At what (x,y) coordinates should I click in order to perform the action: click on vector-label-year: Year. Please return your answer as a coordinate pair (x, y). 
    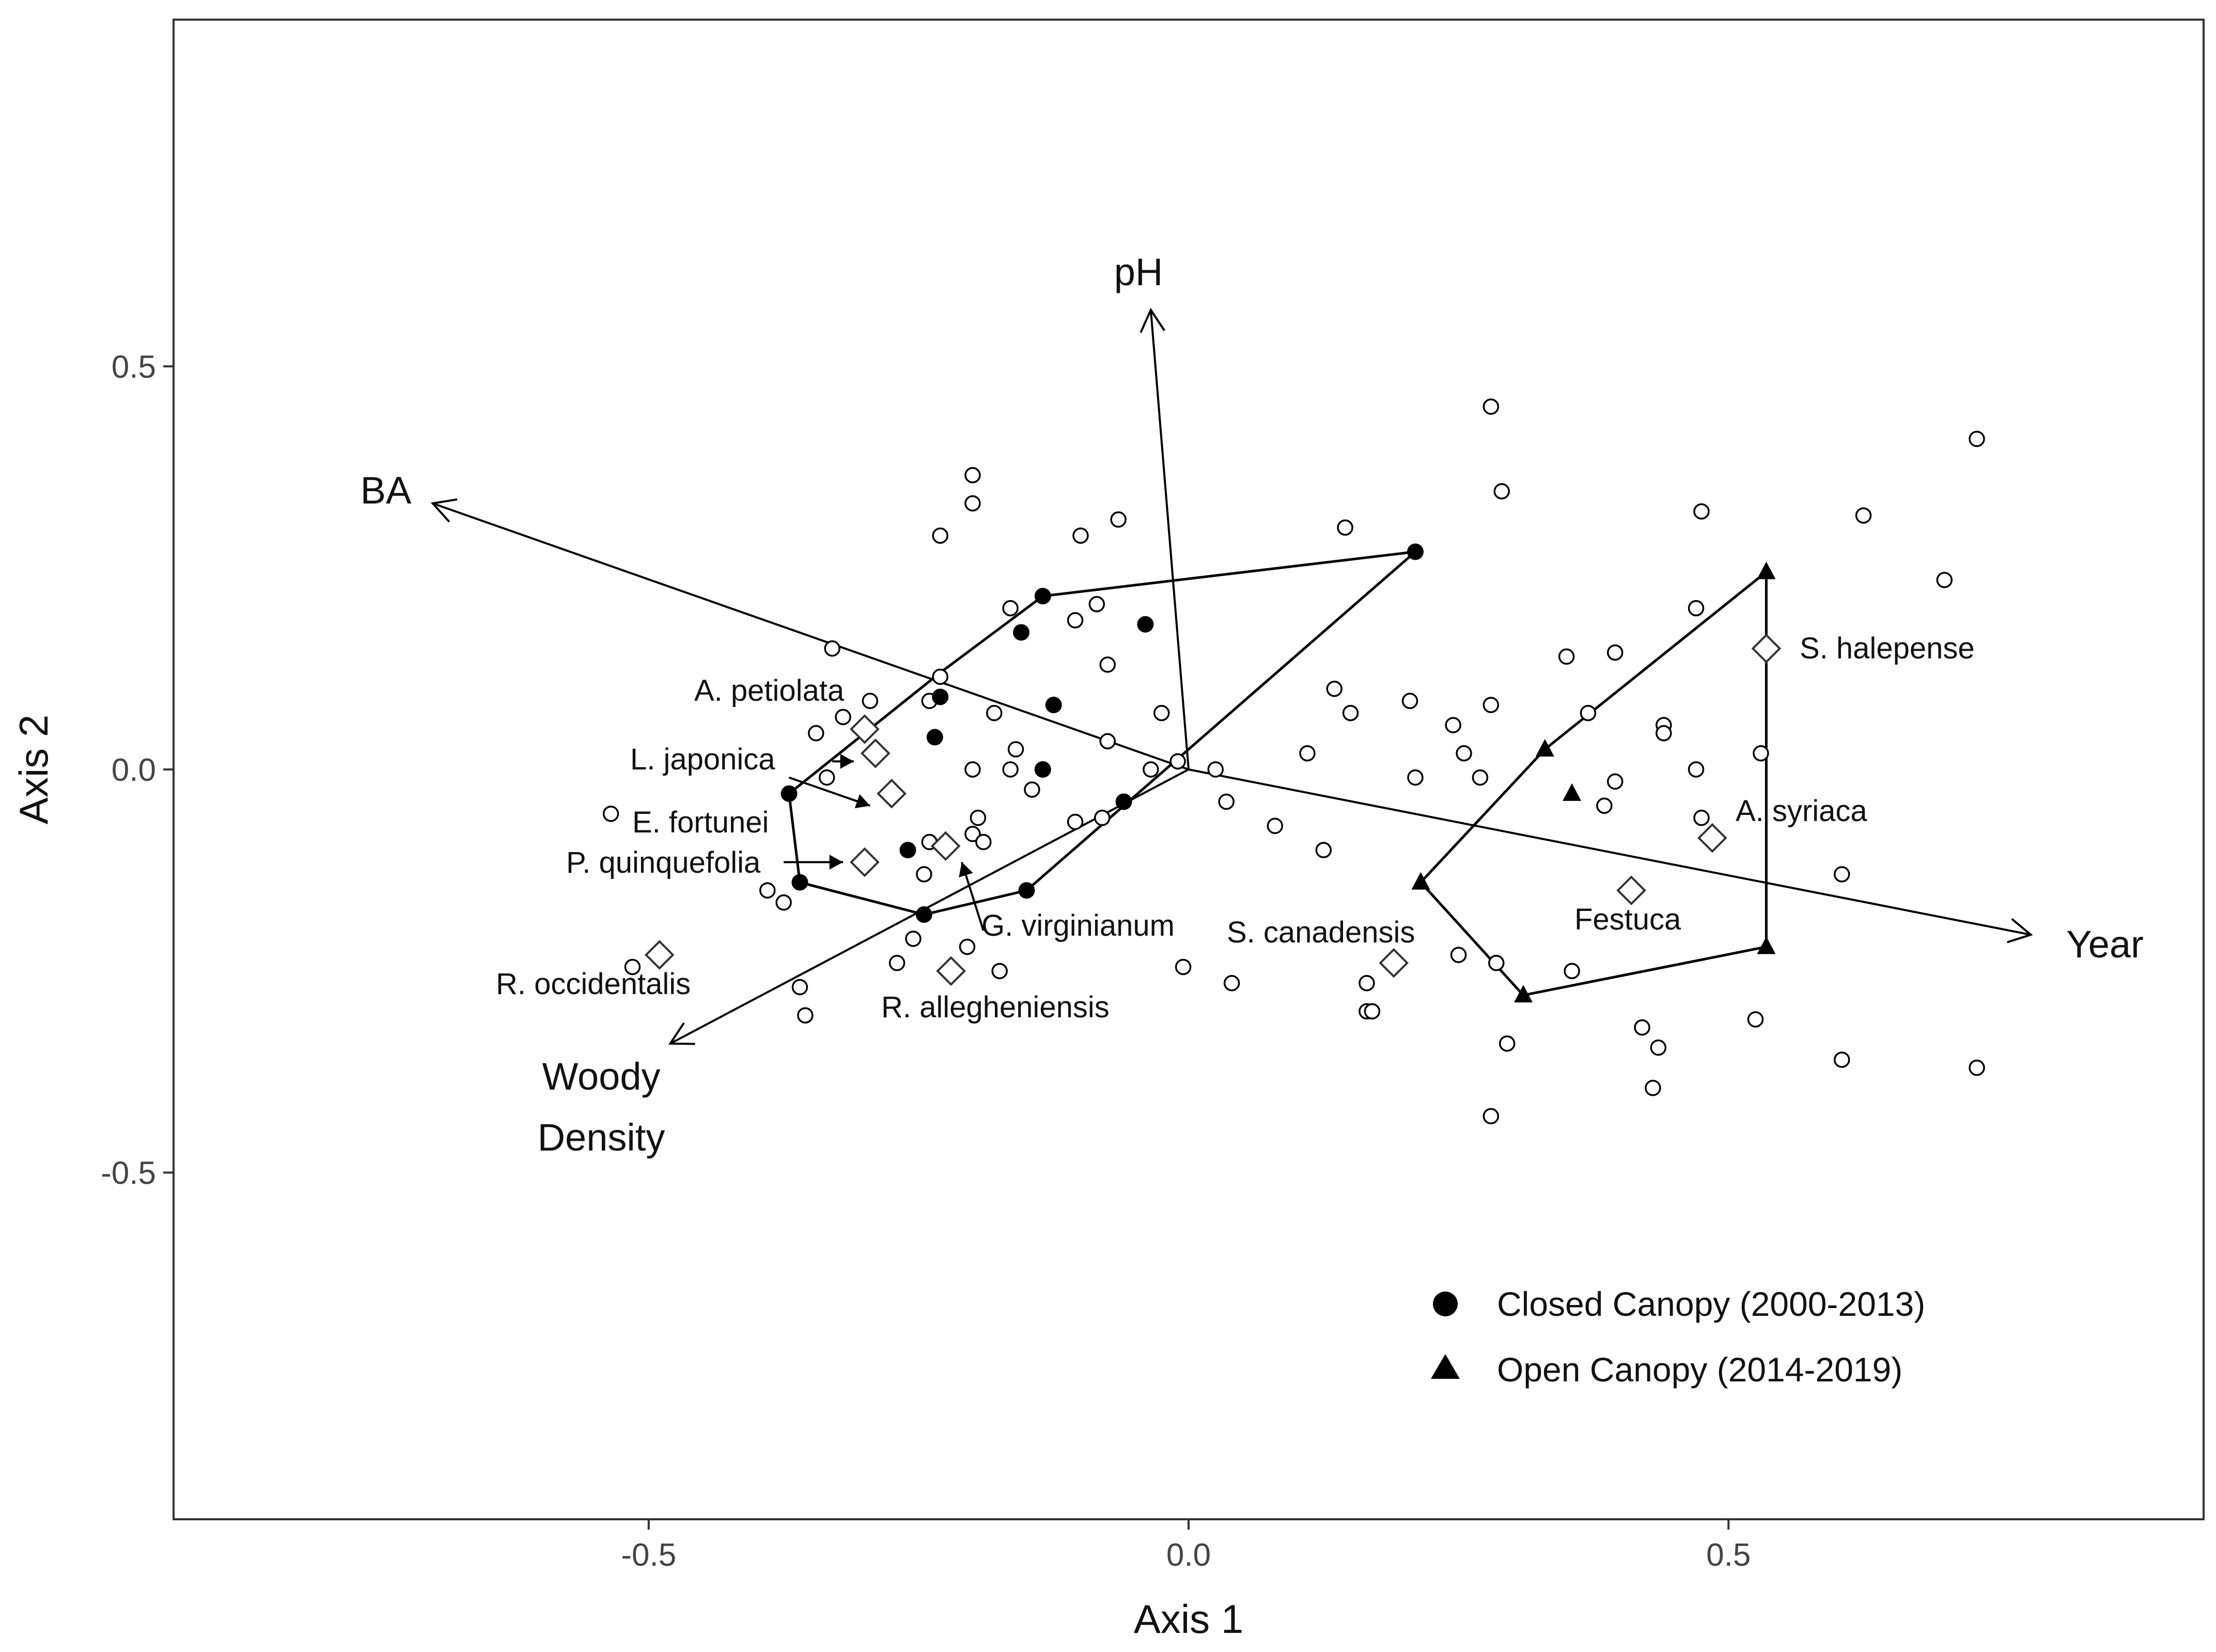
    Looking at the image, I should click on (2105, 944).